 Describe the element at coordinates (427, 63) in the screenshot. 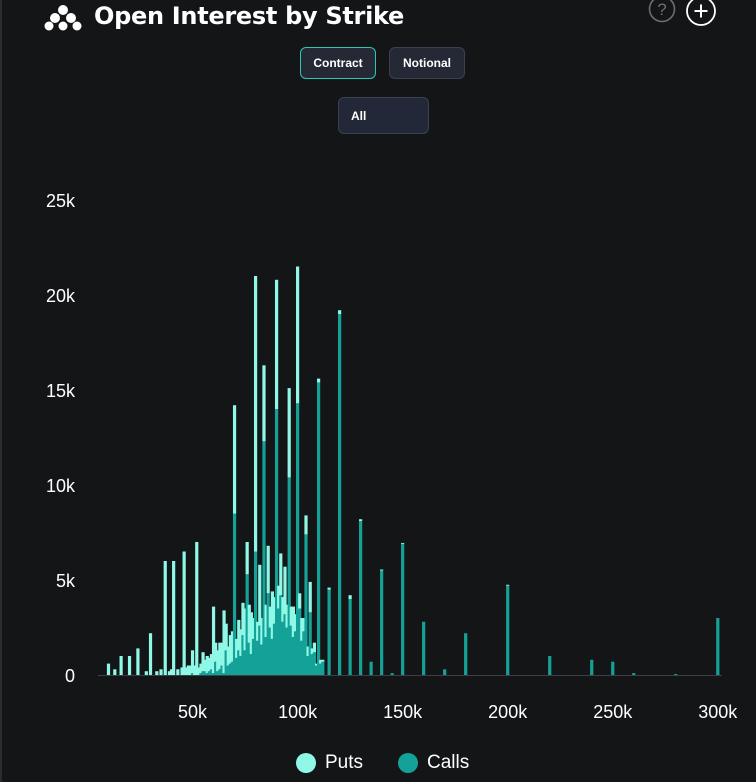

I see `notional-toggle-button: Notional` at that location.